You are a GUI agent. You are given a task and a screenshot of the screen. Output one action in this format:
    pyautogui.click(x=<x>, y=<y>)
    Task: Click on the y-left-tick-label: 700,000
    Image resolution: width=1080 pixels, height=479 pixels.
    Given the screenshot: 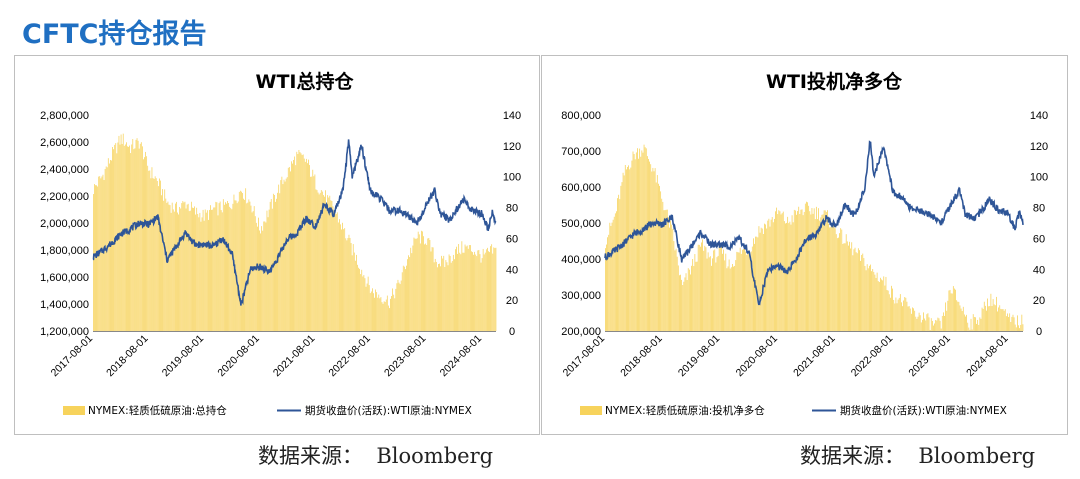 What is the action you would take?
    pyautogui.click(x=581, y=152)
    